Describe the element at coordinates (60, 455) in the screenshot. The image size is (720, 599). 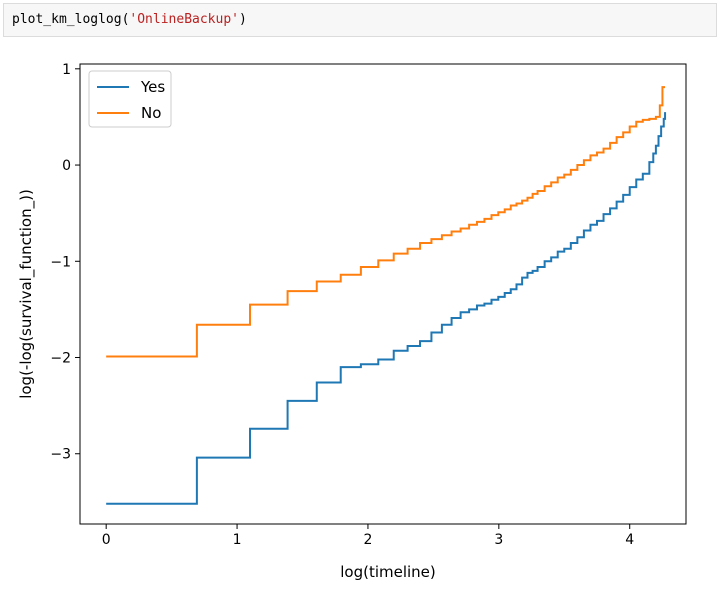
I see `y-tick-label: −3` at that location.